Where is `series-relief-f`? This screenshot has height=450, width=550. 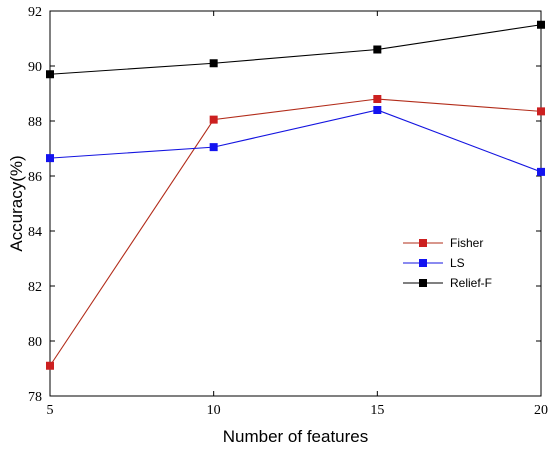 series-relief-f is located at coordinates (295, 49).